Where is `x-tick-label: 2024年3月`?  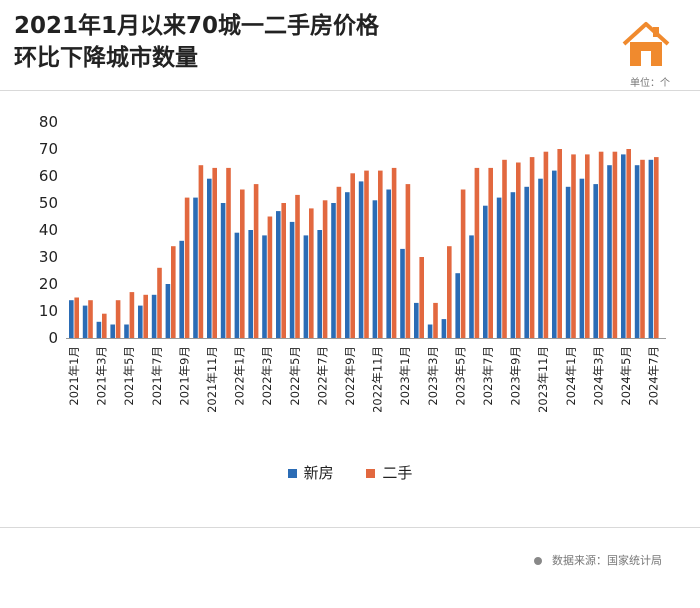 x-tick-label: 2024年3月 is located at coordinates (598, 376).